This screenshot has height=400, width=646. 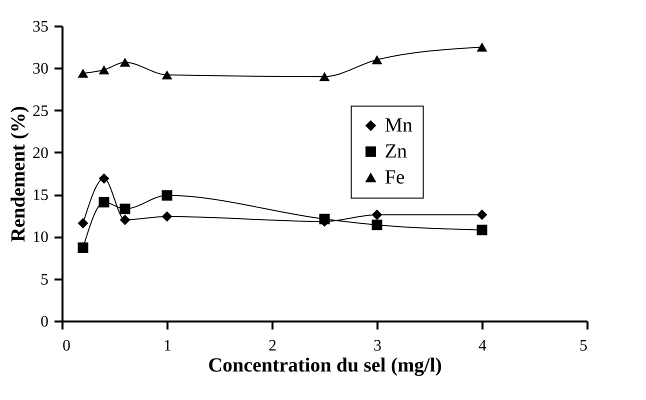 I want to click on x-axis-title: Concentration du sel (mg/l), so click(x=325, y=365).